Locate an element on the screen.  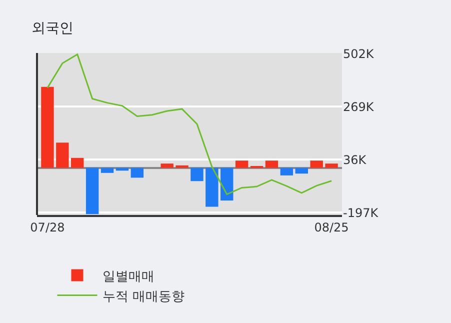
y-tick-label: -197K is located at coordinates (361, 213).